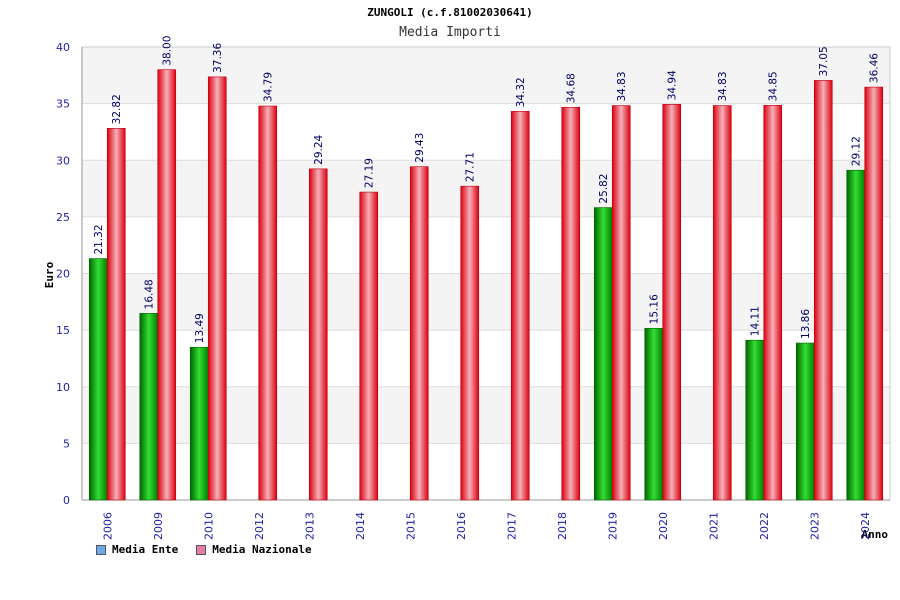 This screenshot has width=900, height=600. What do you see at coordinates (262, 549) in the screenshot?
I see `legend-label-nazionale: Media Nazionale` at bounding box center [262, 549].